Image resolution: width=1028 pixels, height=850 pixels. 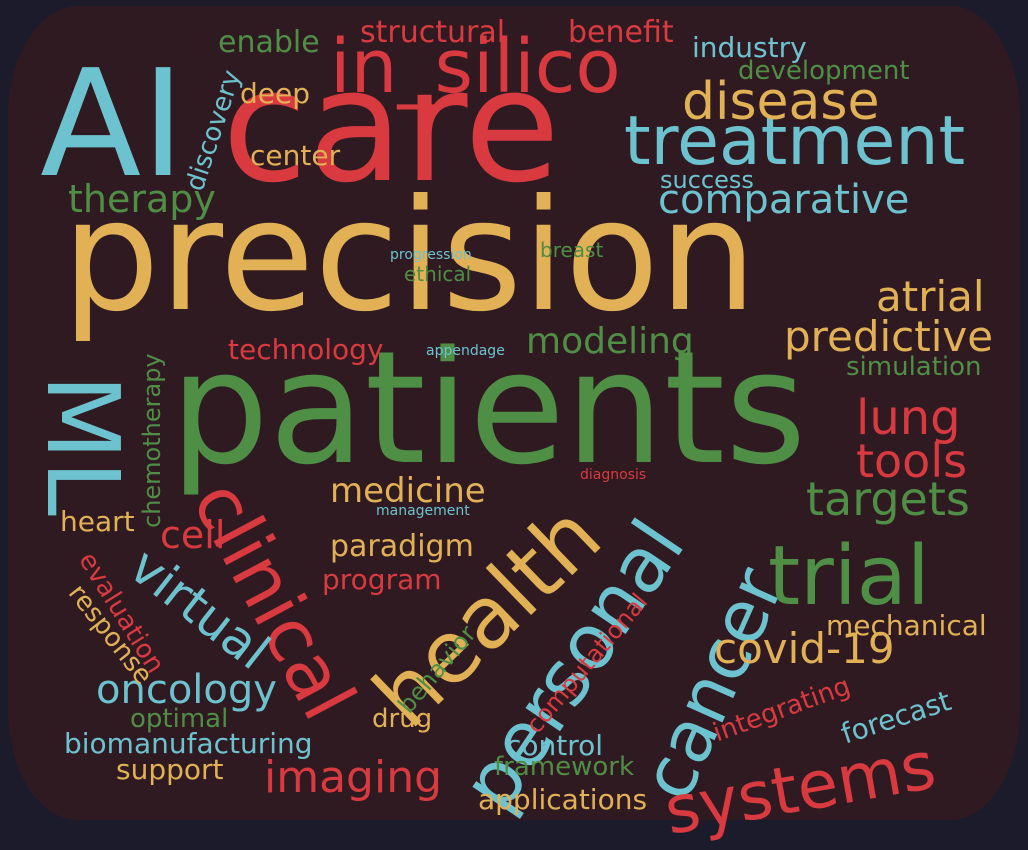 What do you see at coordinates (912, 461) in the screenshot?
I see `word-tools: tools` at bounding box center [912, 461].